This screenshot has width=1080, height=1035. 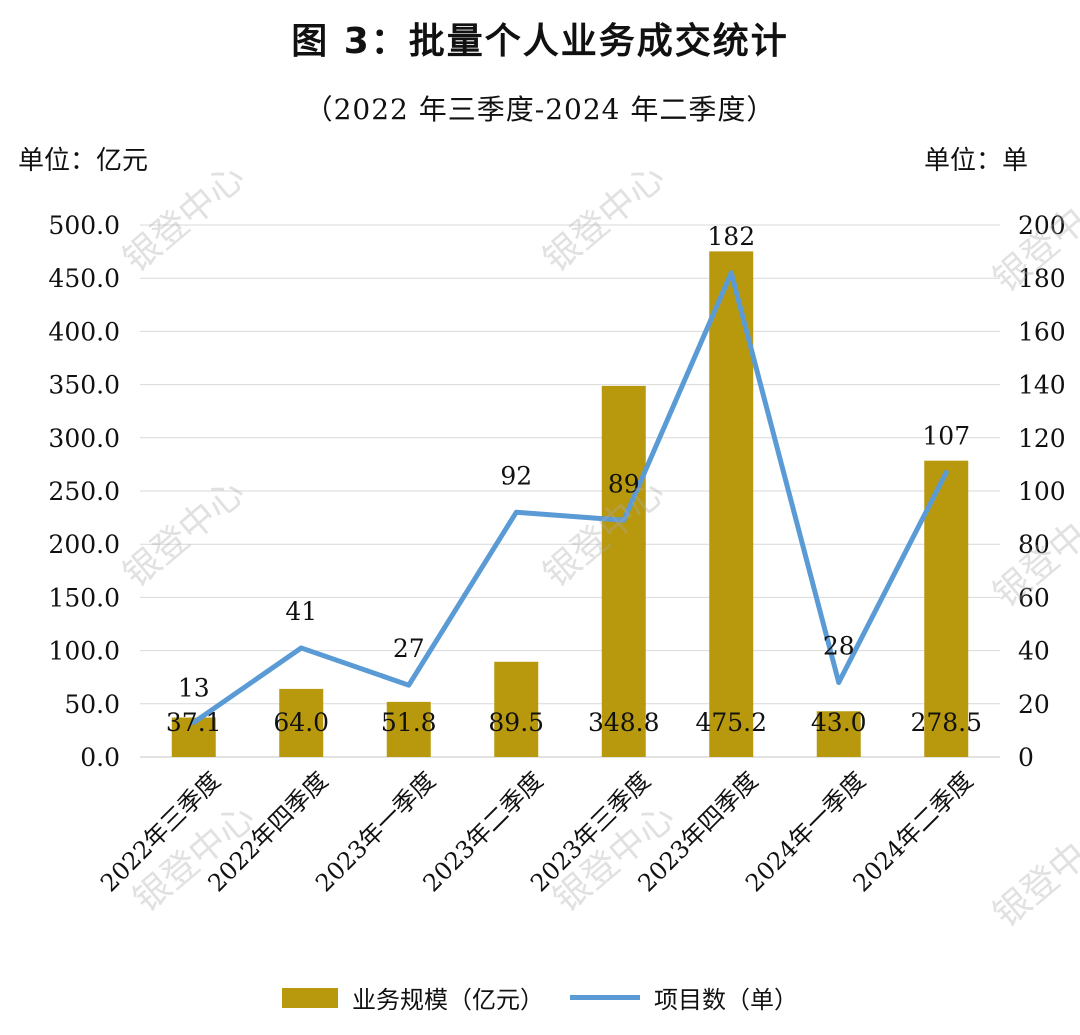 What do you see at coordinates (1042, 278) in the screenshot?
I see `right-tick-label: 180` at bounding box center [1042, 278].